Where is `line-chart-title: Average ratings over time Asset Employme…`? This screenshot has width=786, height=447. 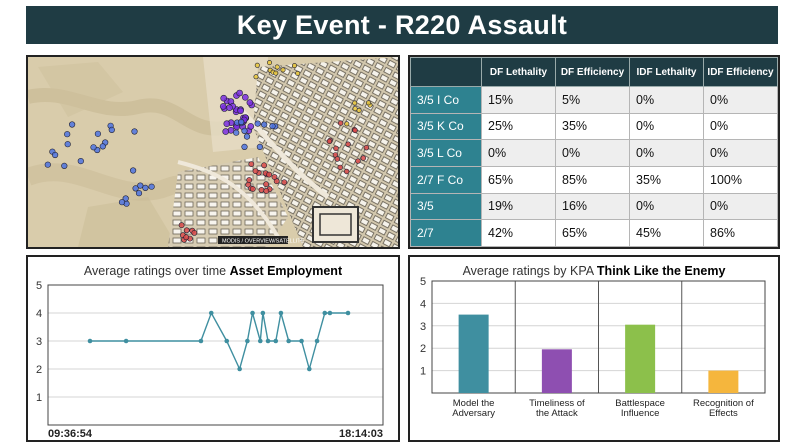
line-chart-title: Average ratings over time Asset Employme… is located at coordinates (213, 271).